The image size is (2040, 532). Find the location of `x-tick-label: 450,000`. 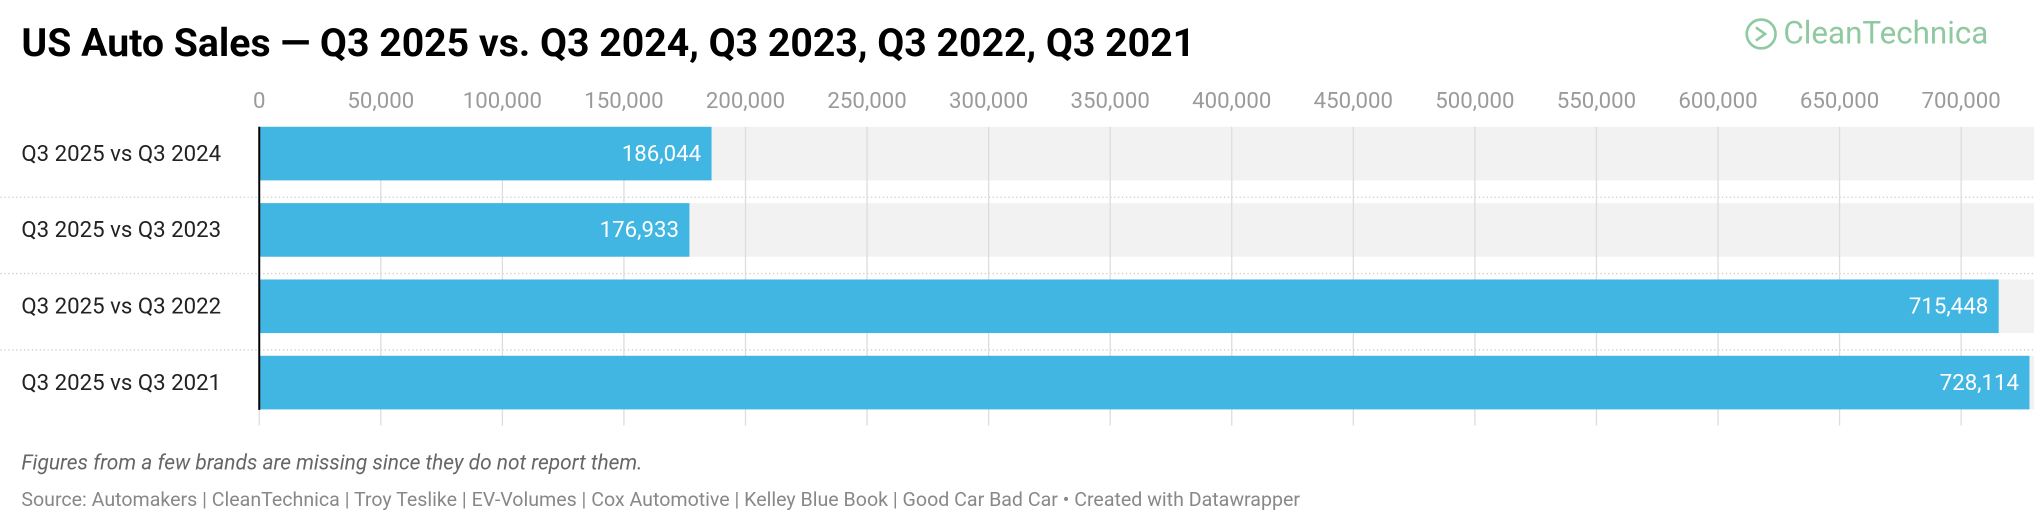

x-tick-label: 450,000 is located at coordinates (1353, 101).